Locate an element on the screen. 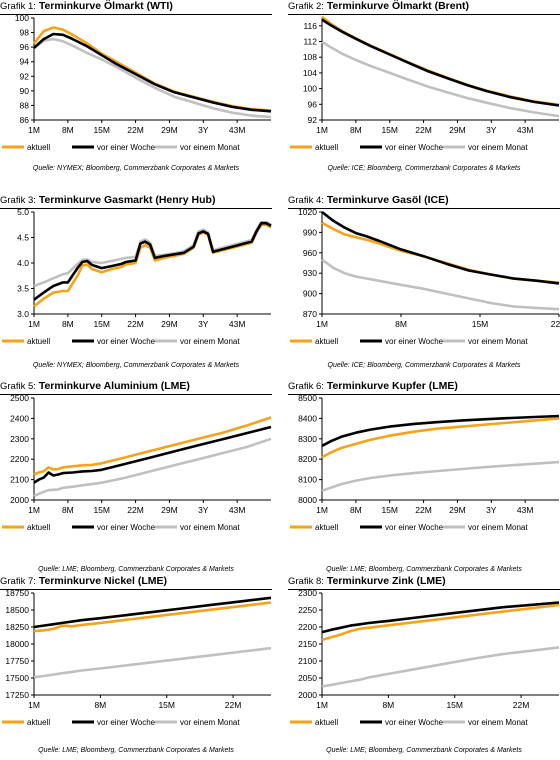  chart-prefix: Grafik 2: is located at coordinates (306, 6).